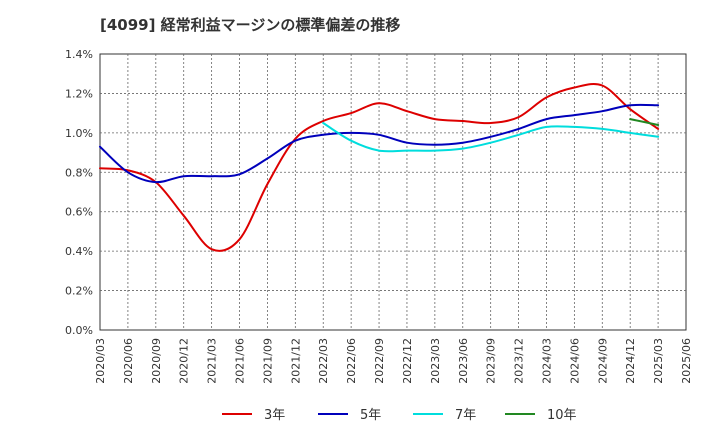  What do you see at coordinates (274, 415) in the screenshot?
I see `legend-label: 3年` at bounding box center [274, 415].